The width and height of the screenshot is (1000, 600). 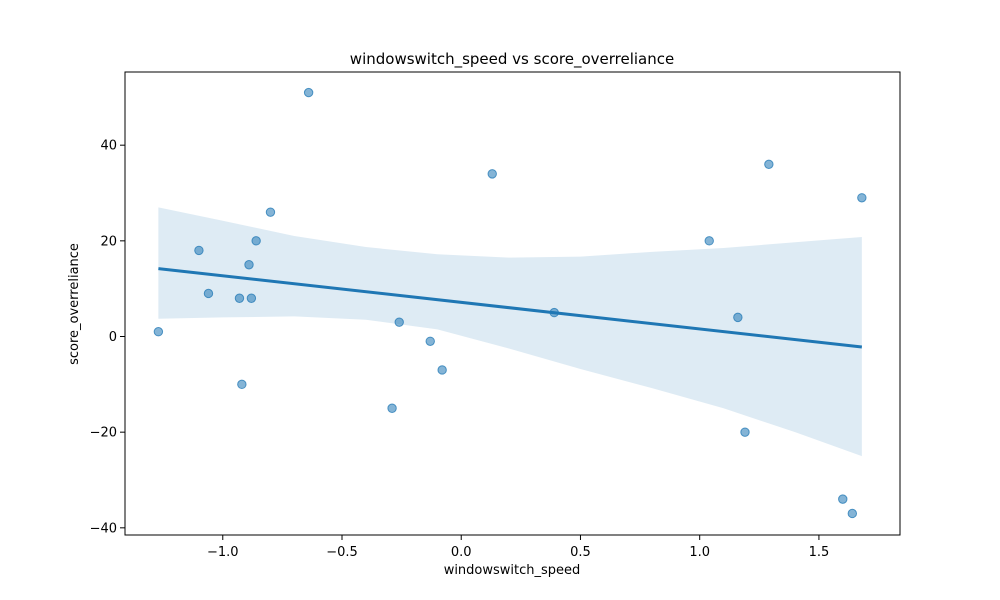 I want to click on x-tick-label: −1.0, so click(x=223, y=552).